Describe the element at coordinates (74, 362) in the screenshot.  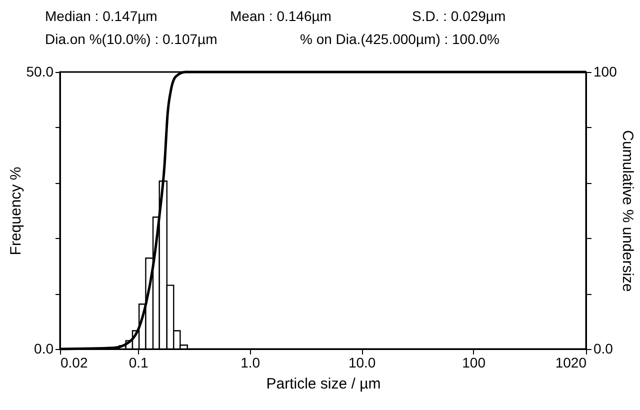
I see `x-tick-label: 0.02` at that location.